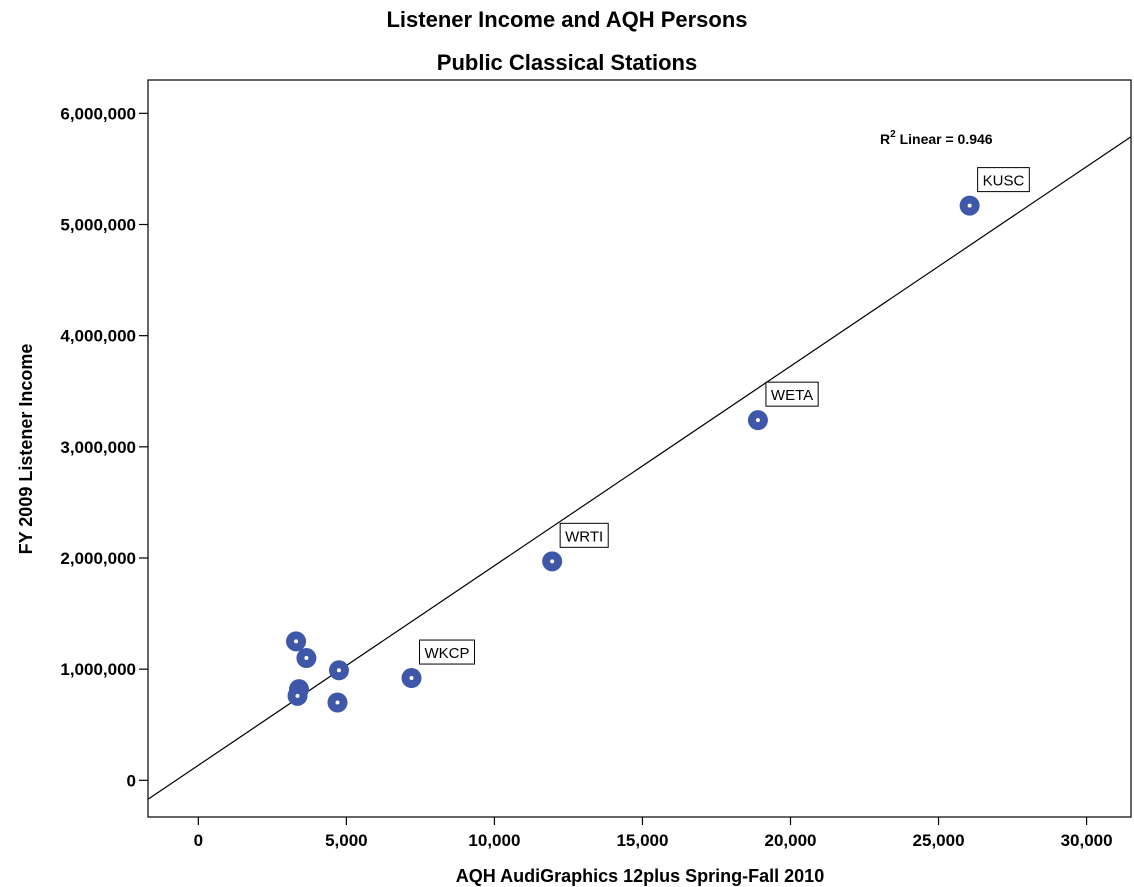 The height and width of the screenshot is (887, 1134). Describe the element at coordinates (98, 669) in the screenshot. I see `y-tick-label: 1,000,000` at that location.